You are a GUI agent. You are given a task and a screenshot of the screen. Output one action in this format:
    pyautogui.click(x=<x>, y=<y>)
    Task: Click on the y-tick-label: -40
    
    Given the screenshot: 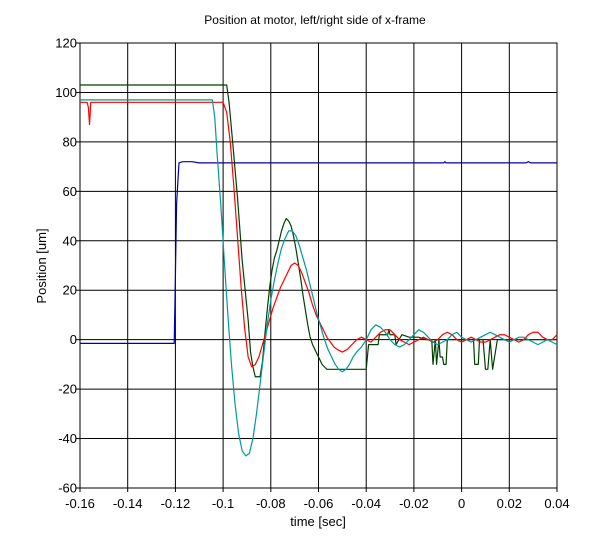 What is the action you would take?
    pyautogui.click(x=67, y=438)
    